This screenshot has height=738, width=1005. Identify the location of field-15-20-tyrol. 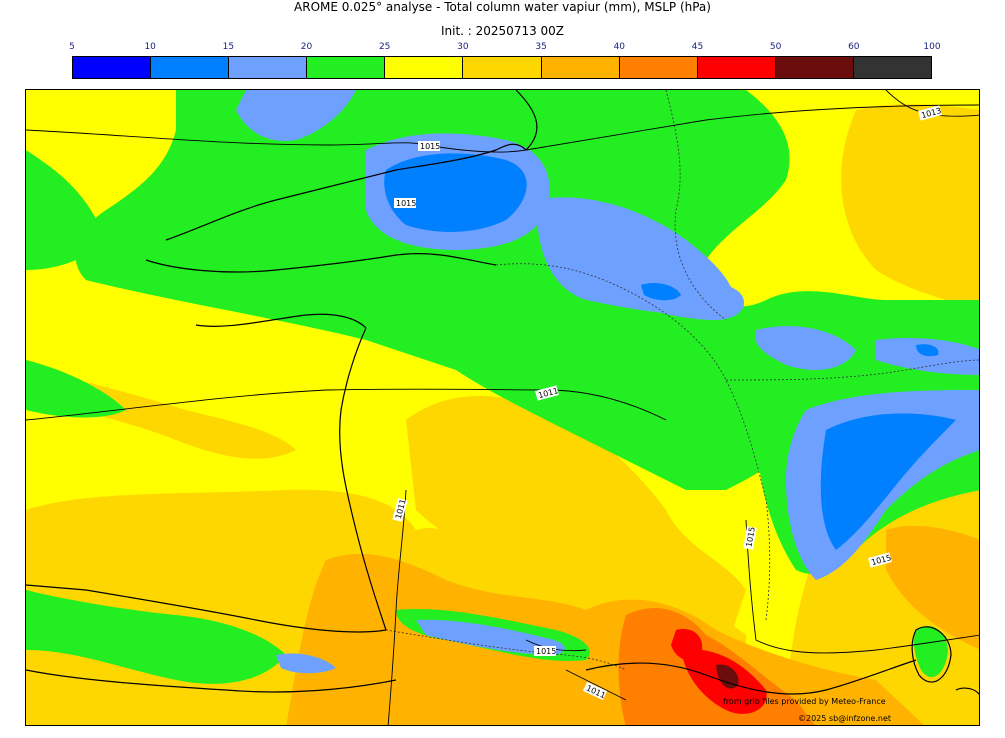
(927, 356).